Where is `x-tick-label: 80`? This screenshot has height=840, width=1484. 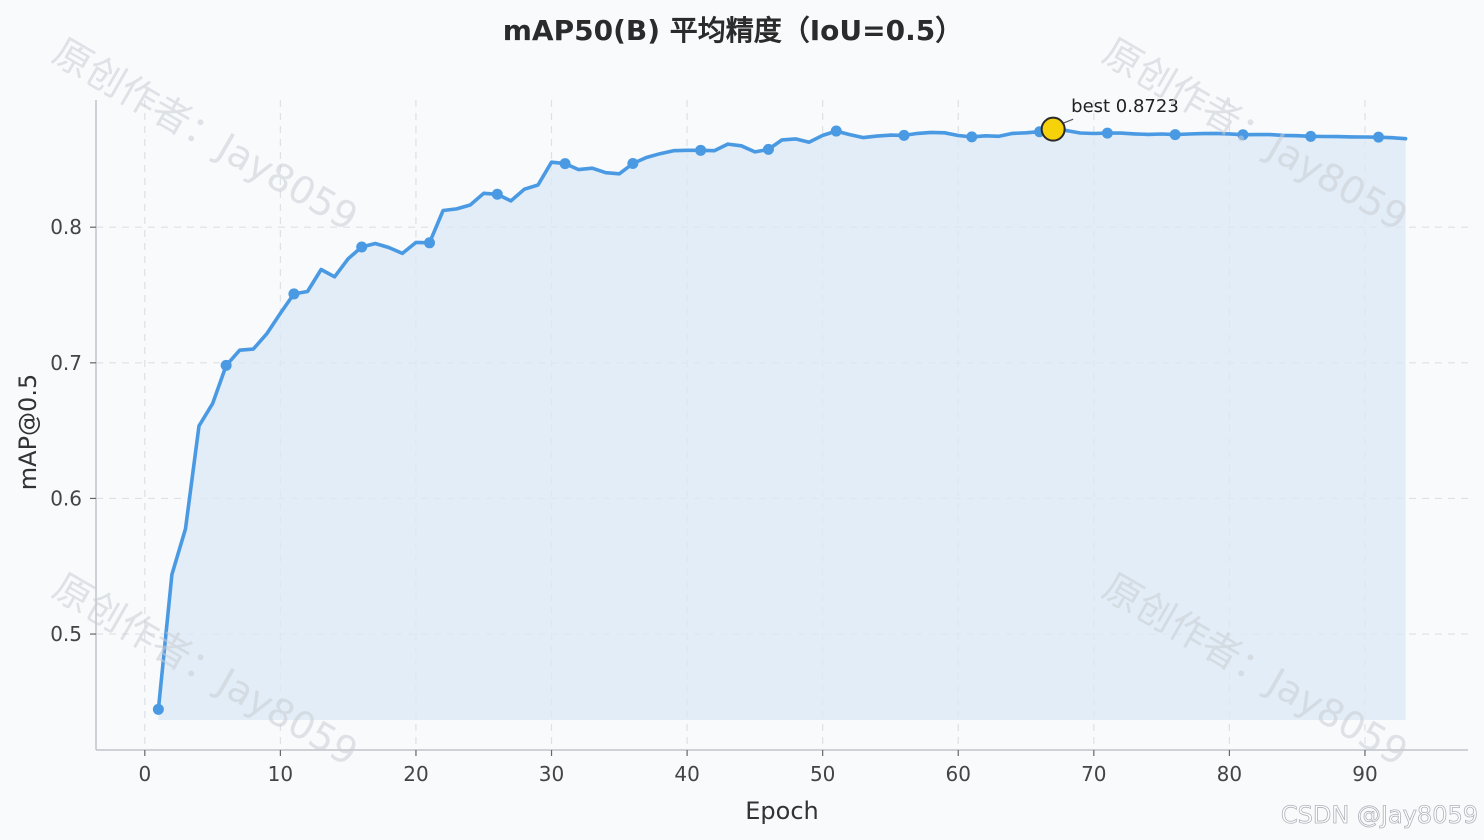 x-tick-label: 80 is located at coordinates (1229, 774).